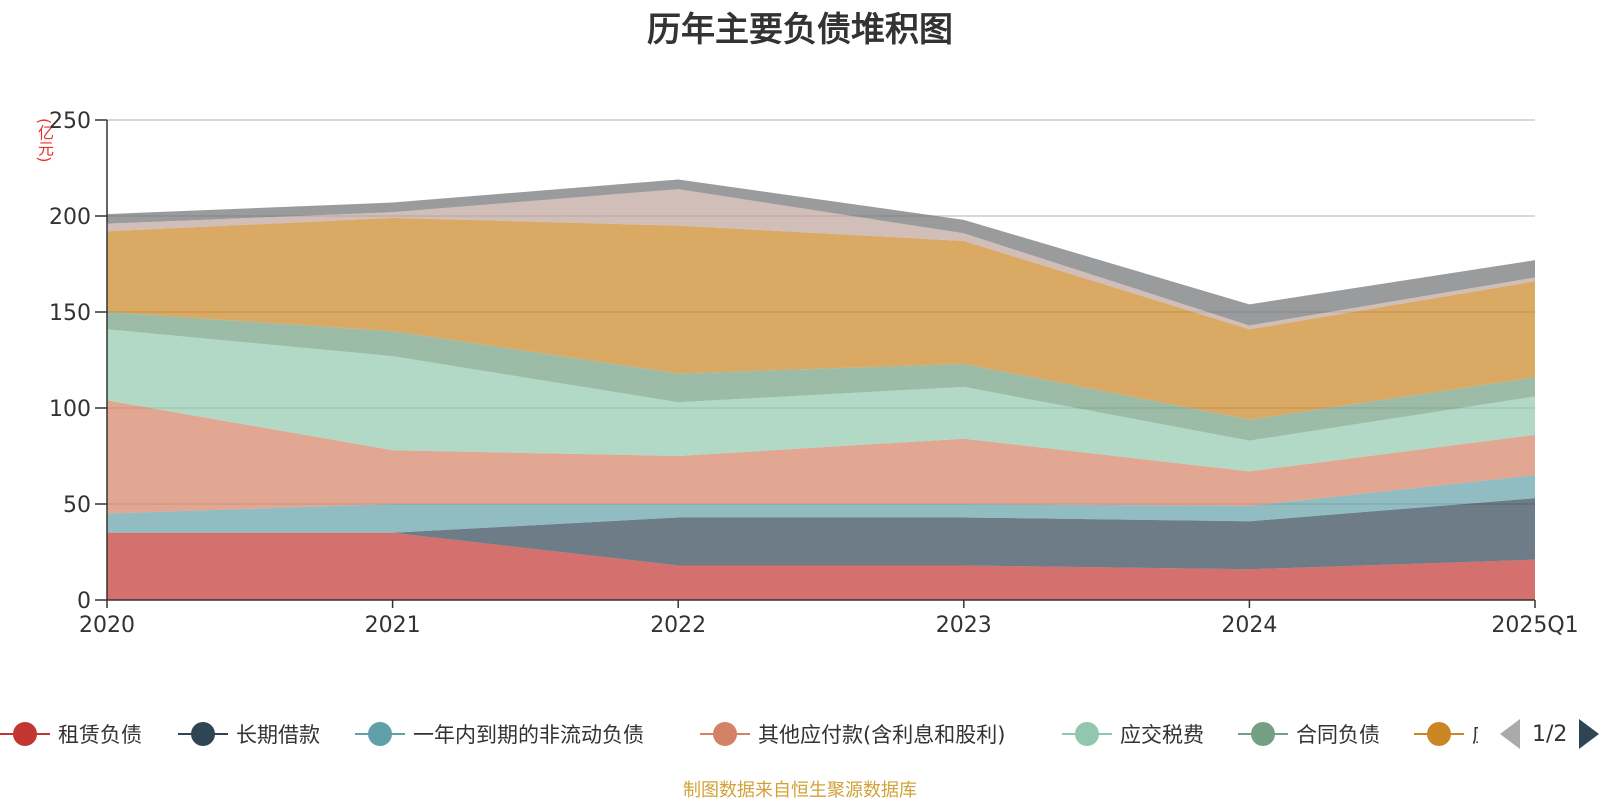 Image resolution: width=1600 pixels, height=802 pixels. What do you see at coordinates (1534, 625) in the screenshot?
I see `x-tick-label: 2025Q1` at bounding box center [1534, 625].